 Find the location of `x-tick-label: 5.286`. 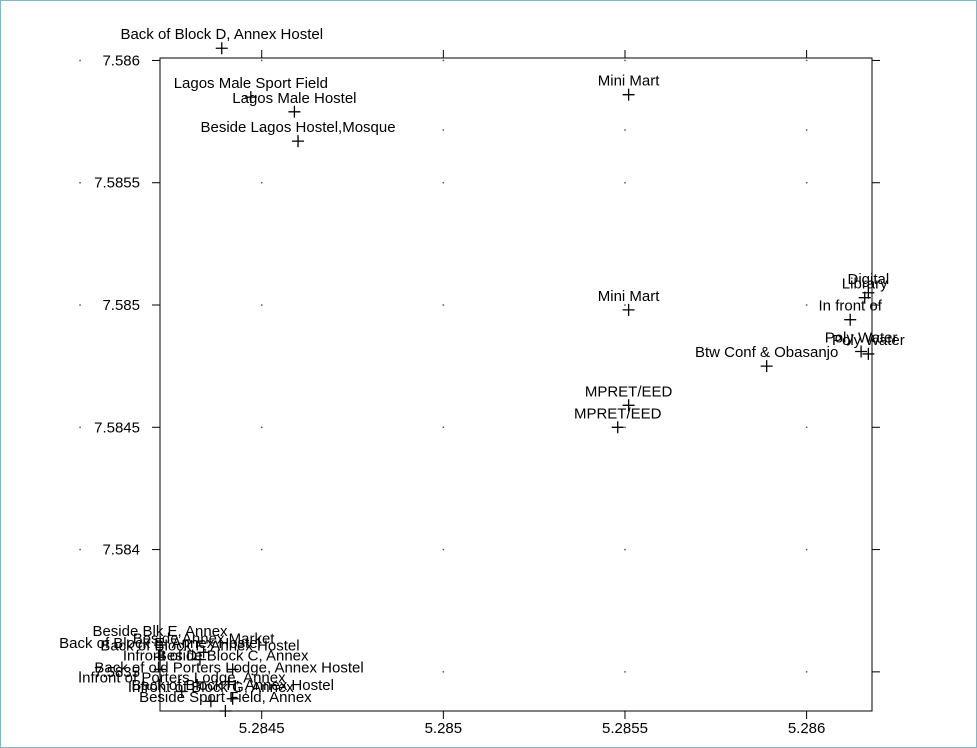

x-tick-label: 5.286 is located at coordinates (807, 728).